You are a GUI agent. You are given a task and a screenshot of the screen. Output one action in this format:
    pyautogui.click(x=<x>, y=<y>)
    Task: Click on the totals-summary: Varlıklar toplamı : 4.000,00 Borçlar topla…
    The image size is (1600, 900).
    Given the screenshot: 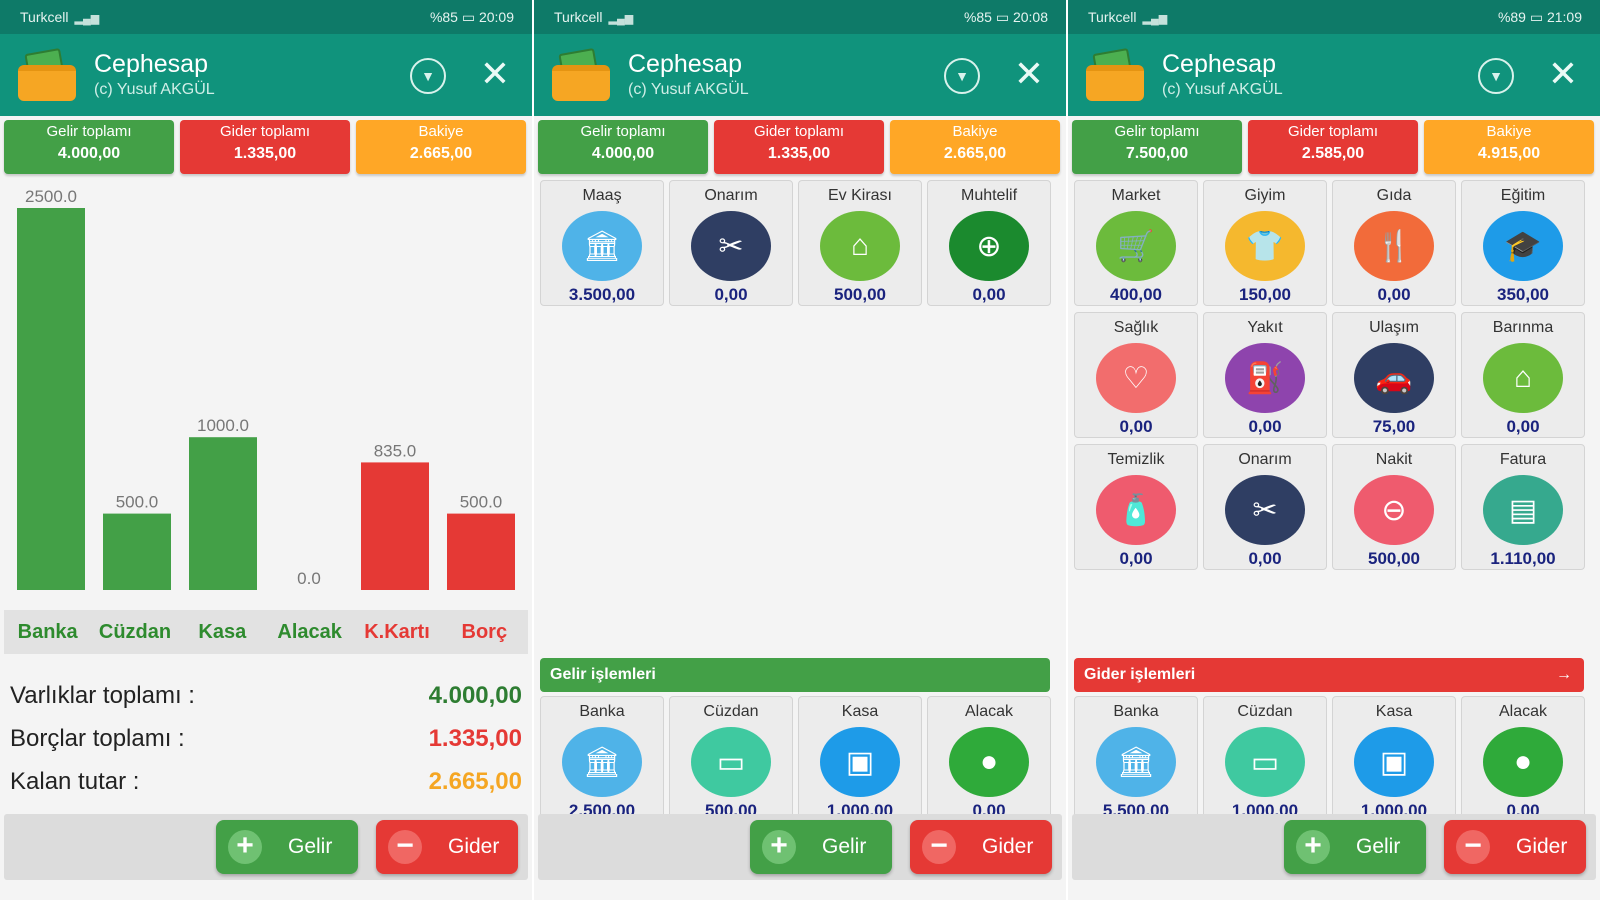 What is the action you would take?
    pyautogui.click(x=266, y=746)
    